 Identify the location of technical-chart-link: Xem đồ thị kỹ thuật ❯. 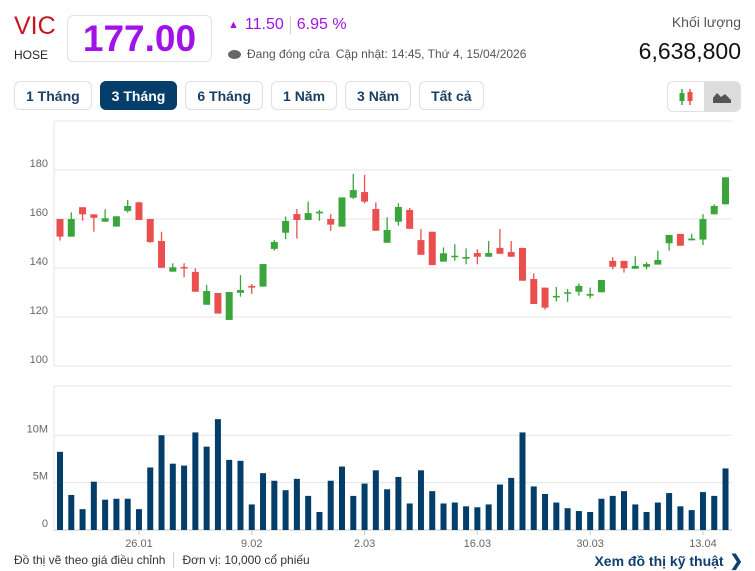
(668, 561).